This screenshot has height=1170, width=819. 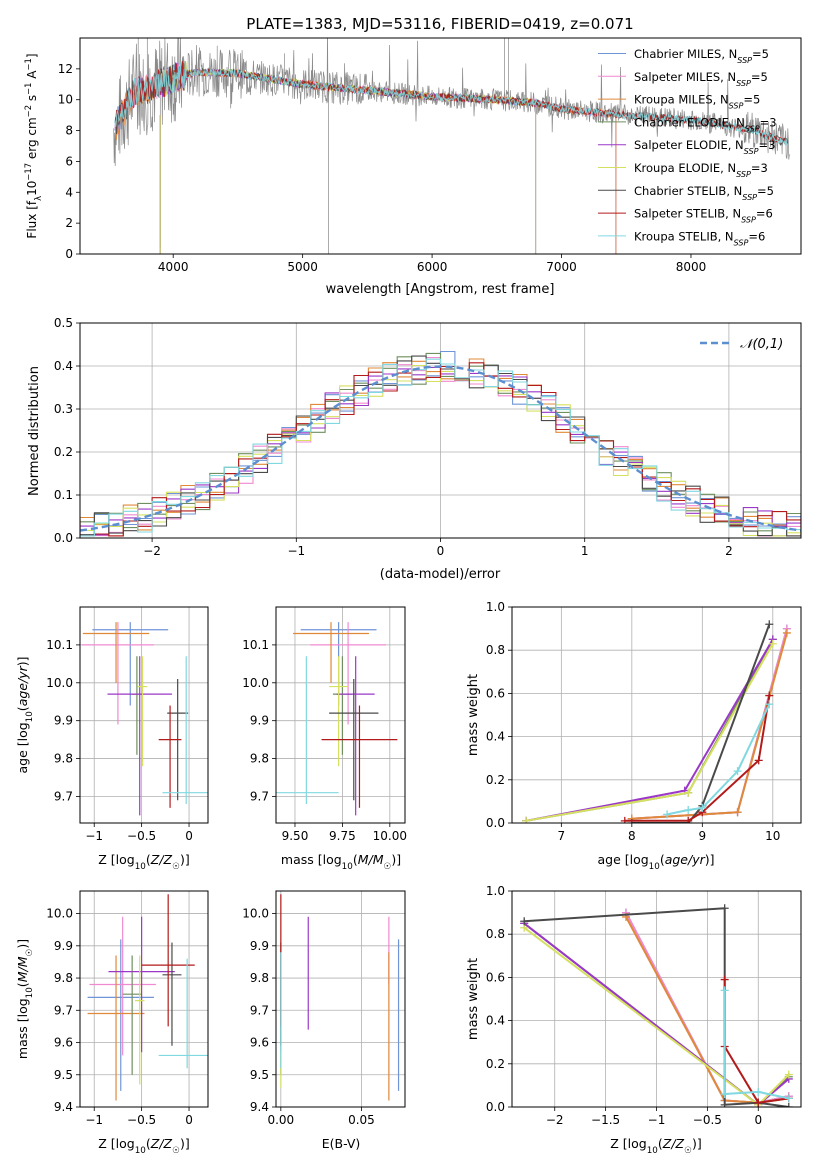 I want to click on legend-label: Chabrier STELIB, NSSP=5, so click(x=704, y=193).